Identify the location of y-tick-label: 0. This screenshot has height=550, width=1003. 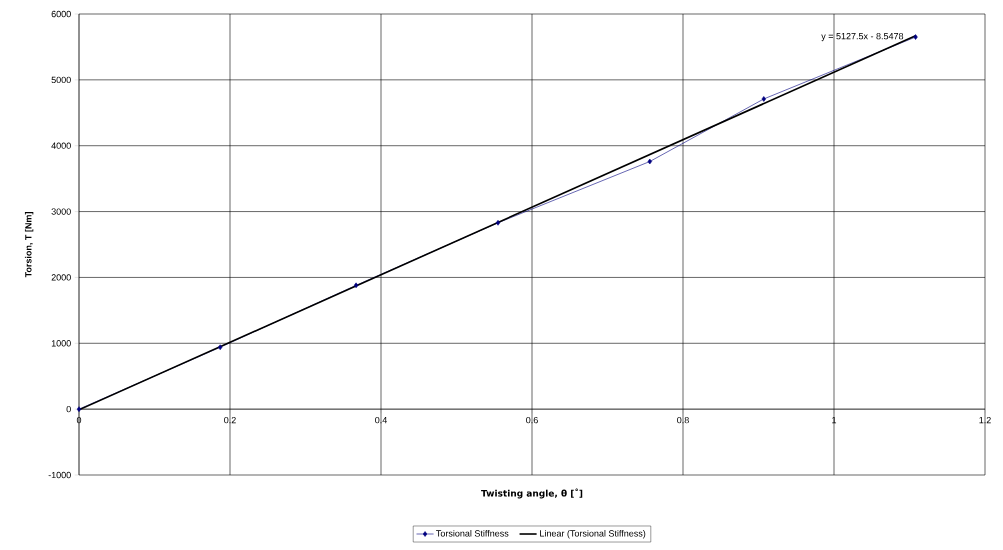
(68, 409).